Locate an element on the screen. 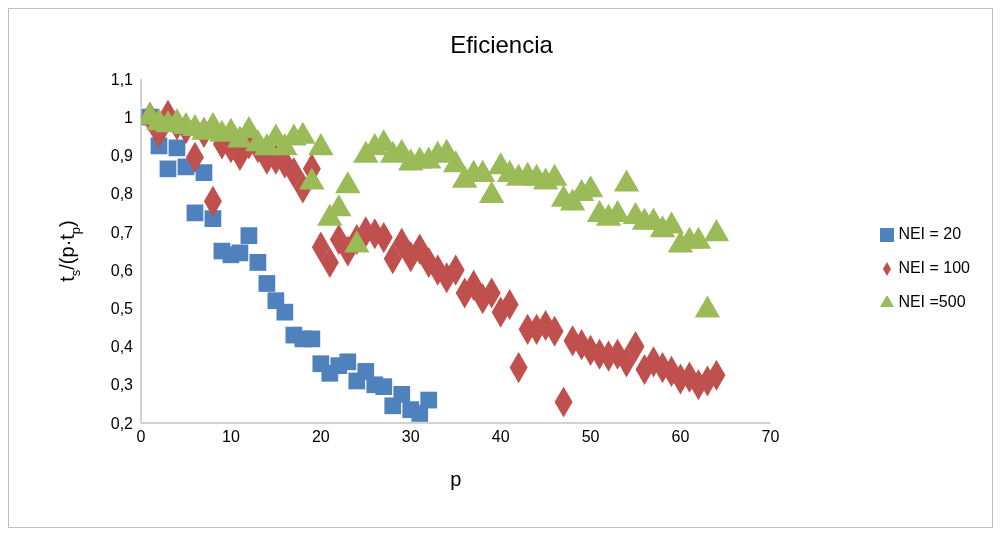  y-tick-label: 0,3 is located at coordinates (122, 385).